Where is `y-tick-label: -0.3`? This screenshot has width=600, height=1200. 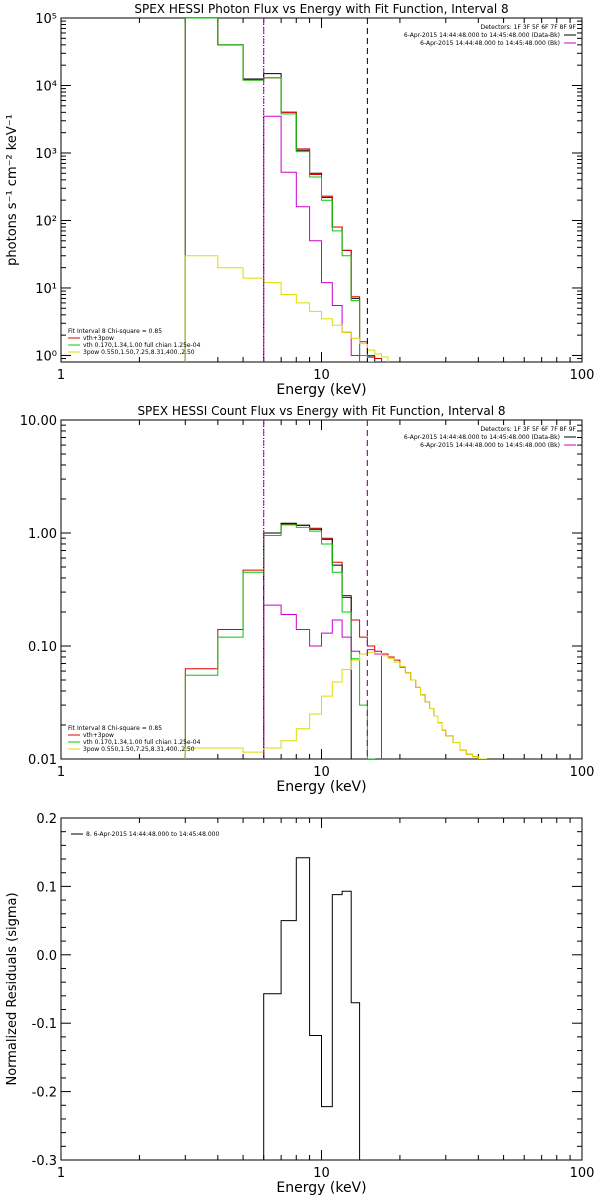 y-tick-label: -0.3 is located at coordinates (44, 1161).